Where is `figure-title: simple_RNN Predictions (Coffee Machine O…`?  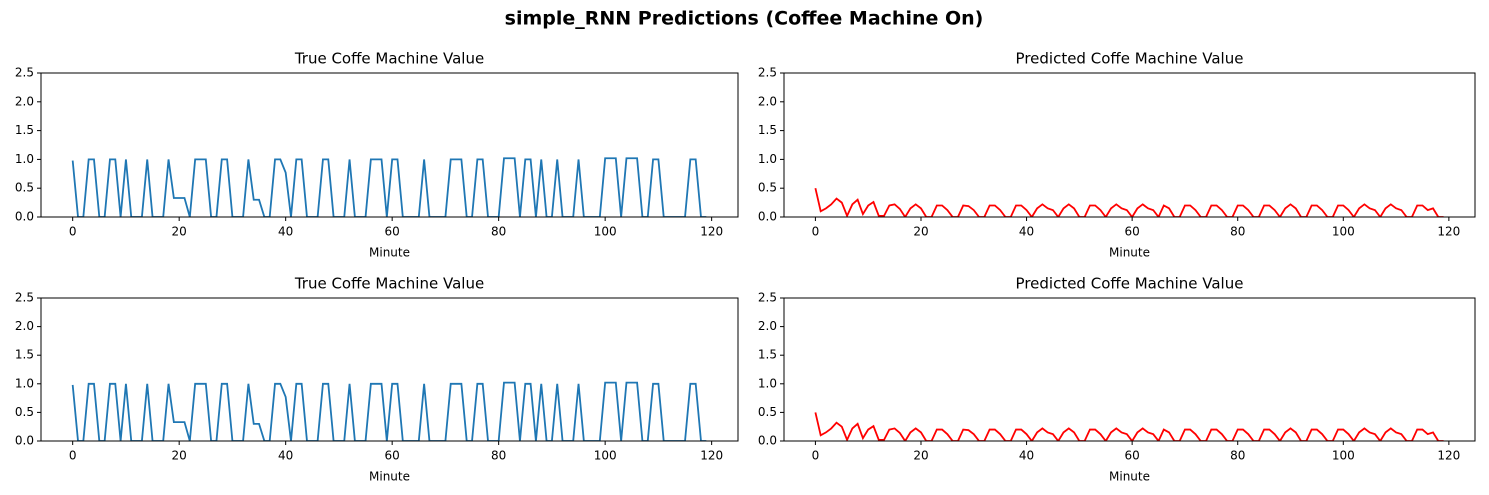
figure-title: simple_RNN Predictions (Coffee Machine O… is located at coordinates (744, 19).